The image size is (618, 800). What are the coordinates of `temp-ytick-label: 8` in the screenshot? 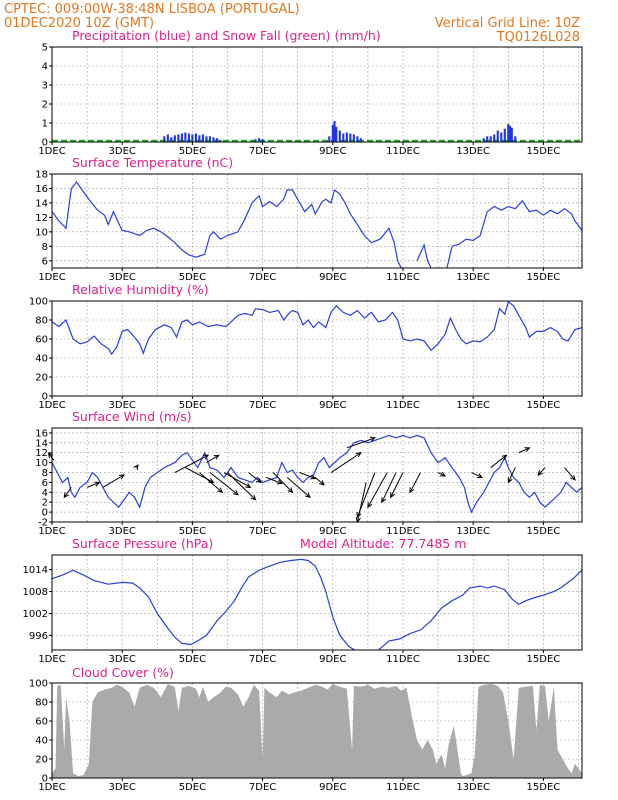 It's located at (45, 247).